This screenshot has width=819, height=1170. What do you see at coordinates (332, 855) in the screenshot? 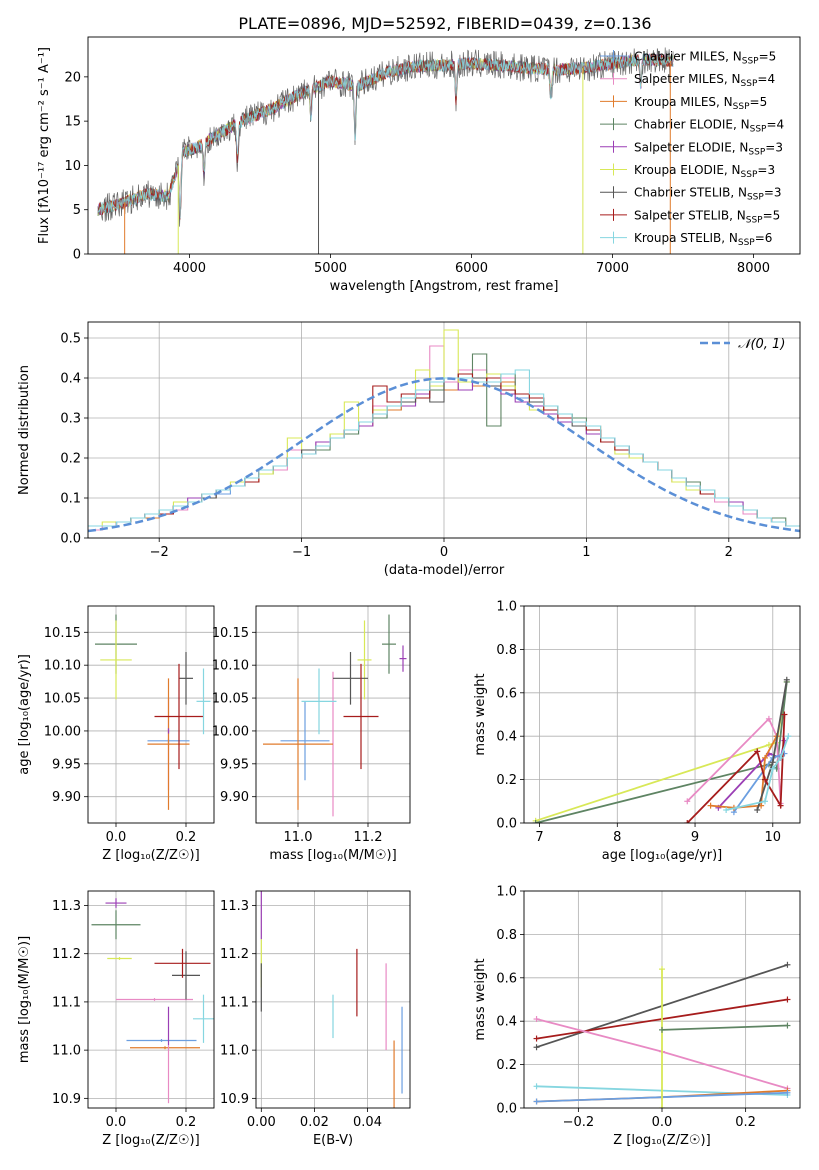
I see `x-axis-label: mass [log₁₀(M/M☉)]` at bounding box center [332, 855].